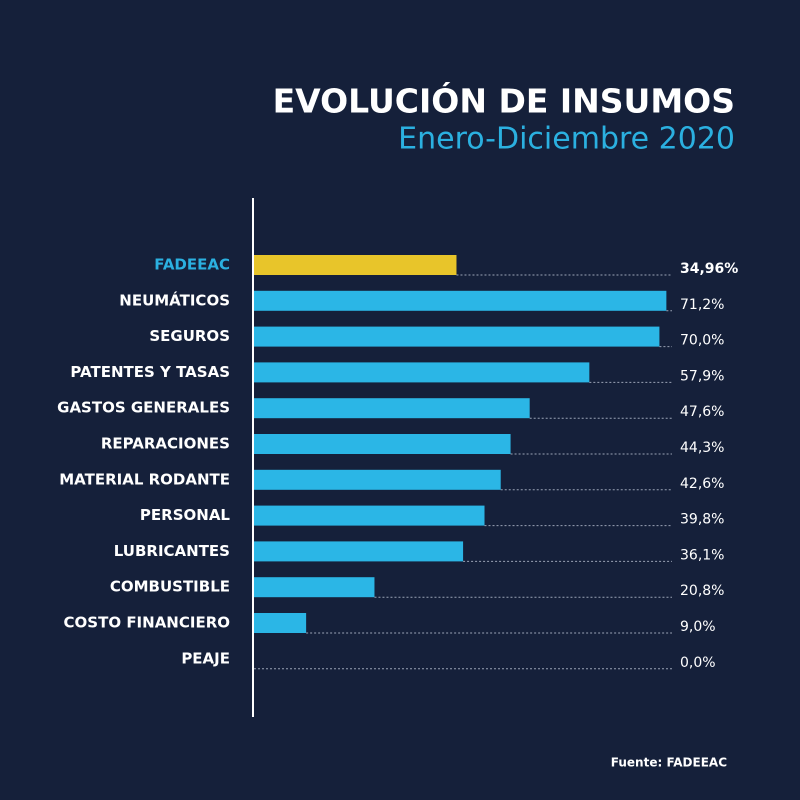 The width and height of the screenshot is (800, 800). Describe the element at coordinates (702, 412) in the screenshot. I see `value-label: 47,6%` at that location.